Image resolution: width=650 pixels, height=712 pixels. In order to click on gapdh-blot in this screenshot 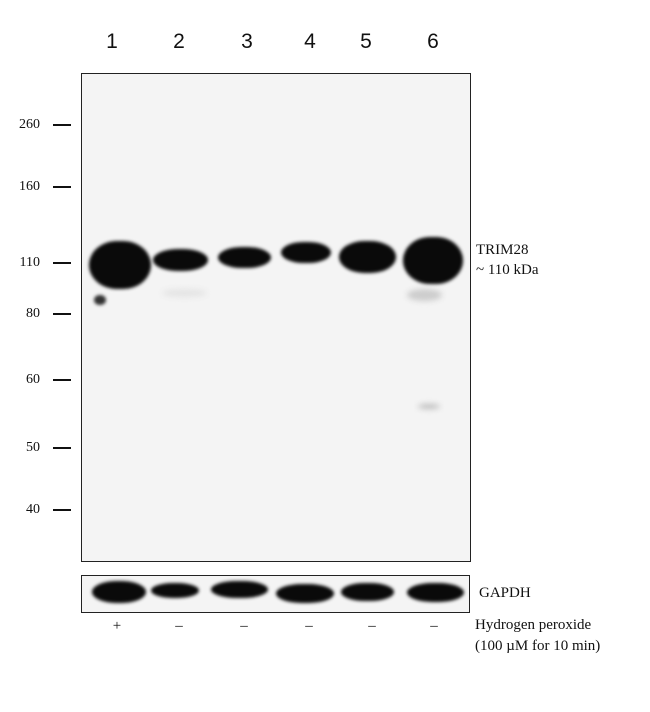, I will do `click(275, 594)`.